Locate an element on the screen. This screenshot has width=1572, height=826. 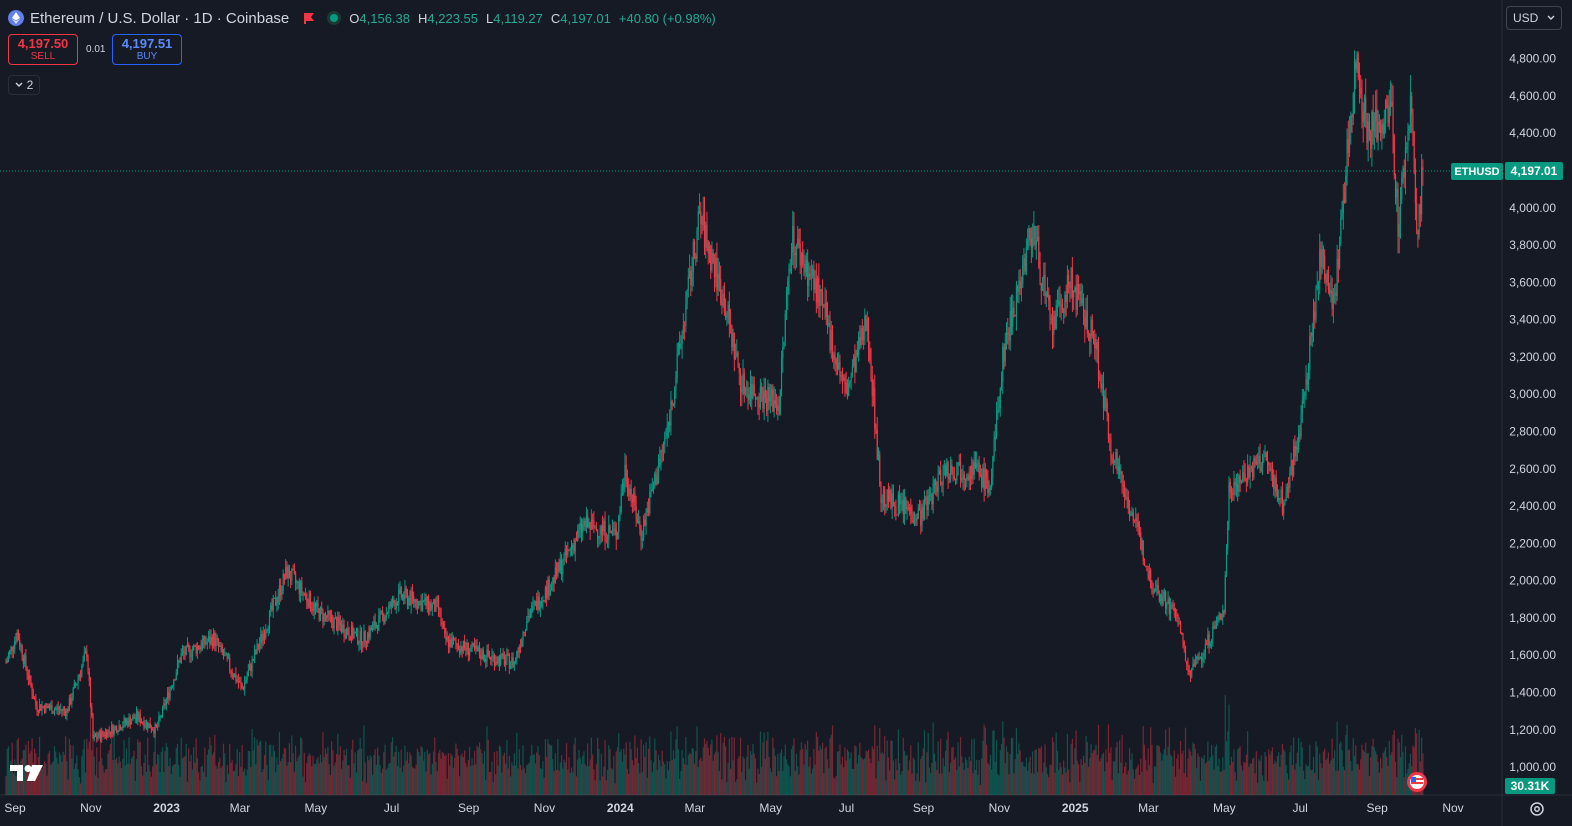
ethereum-icon is located at coordinates (16, 18).